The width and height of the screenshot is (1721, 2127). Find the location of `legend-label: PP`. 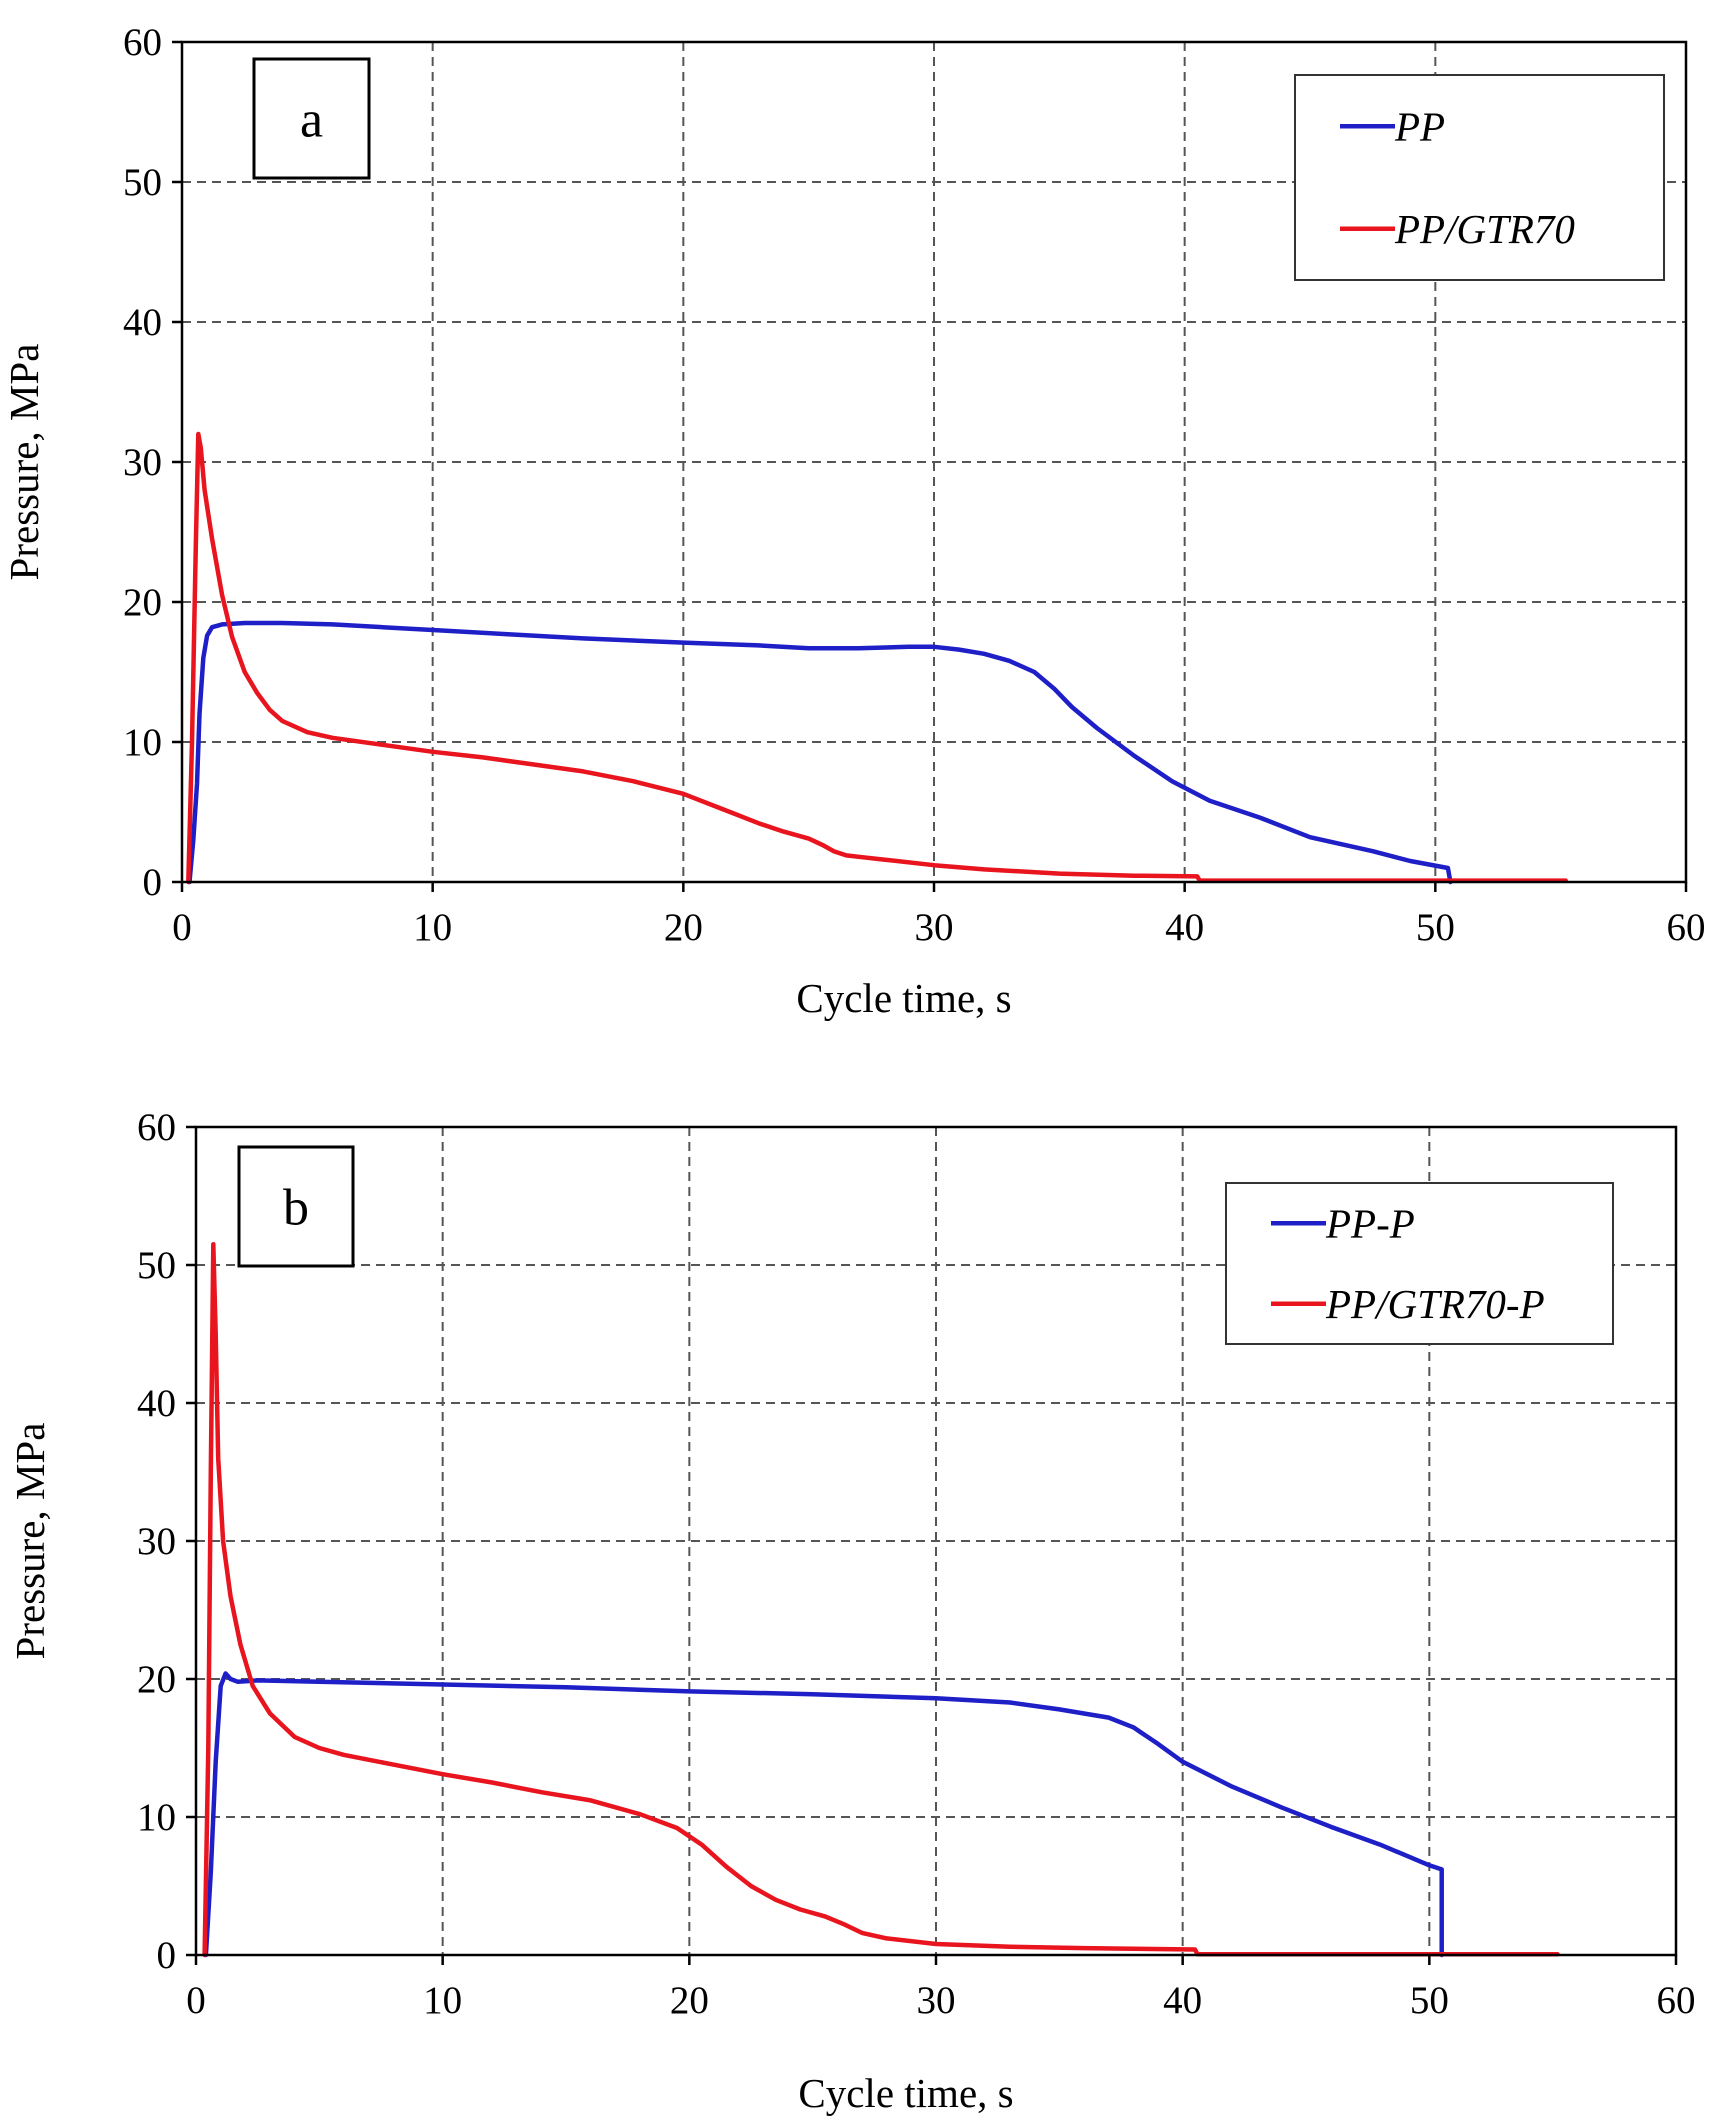

legend-label: PP is located at coordinates (1419, 126).